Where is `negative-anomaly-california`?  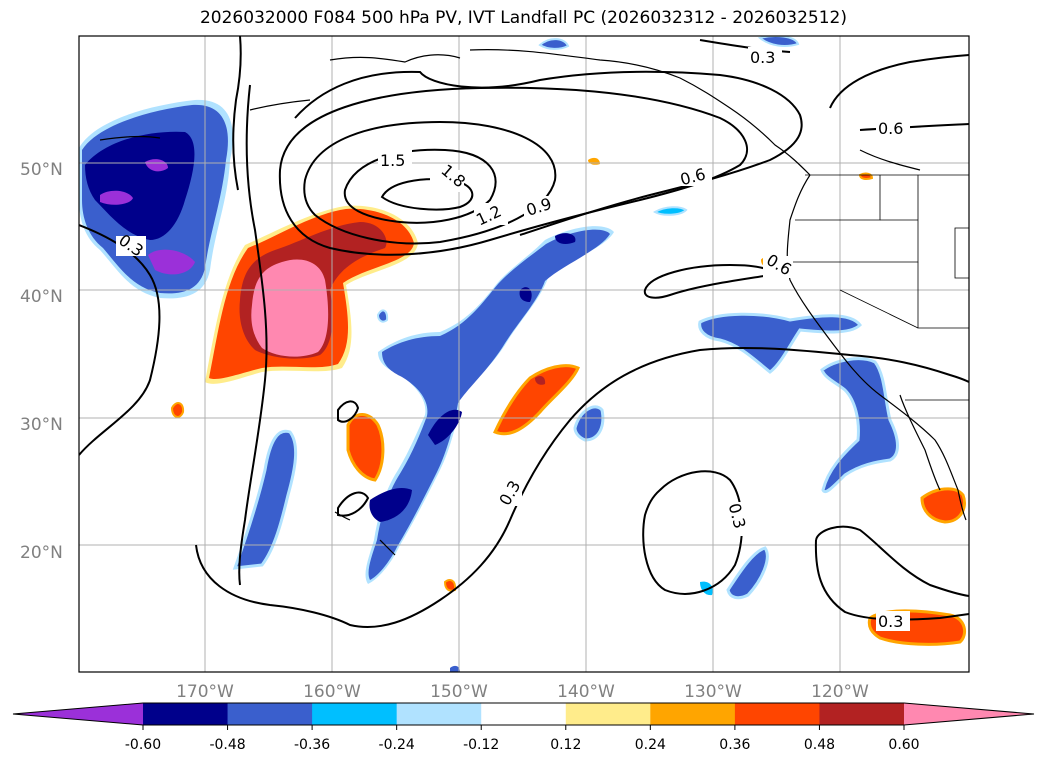 negative-anomaly-california is located at coordinates (859, 425).